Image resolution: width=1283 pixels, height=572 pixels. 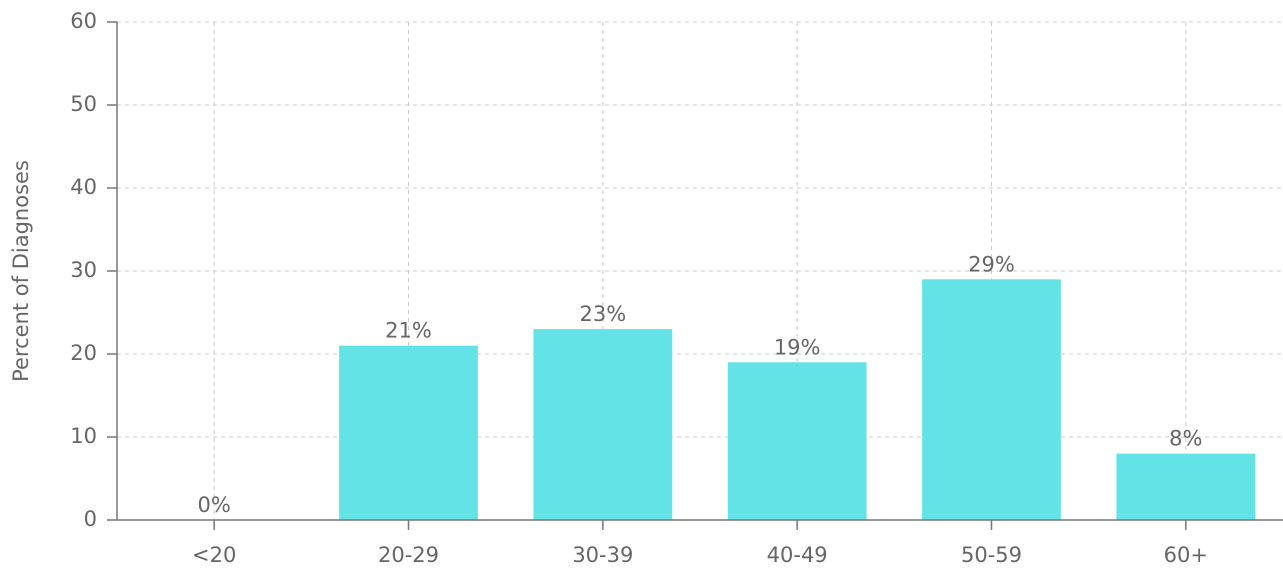 What do you see at coordinates (1186, 555) in the screenshot?
I see `x-tick-label: 60+` at bounding box center [1186, 555].